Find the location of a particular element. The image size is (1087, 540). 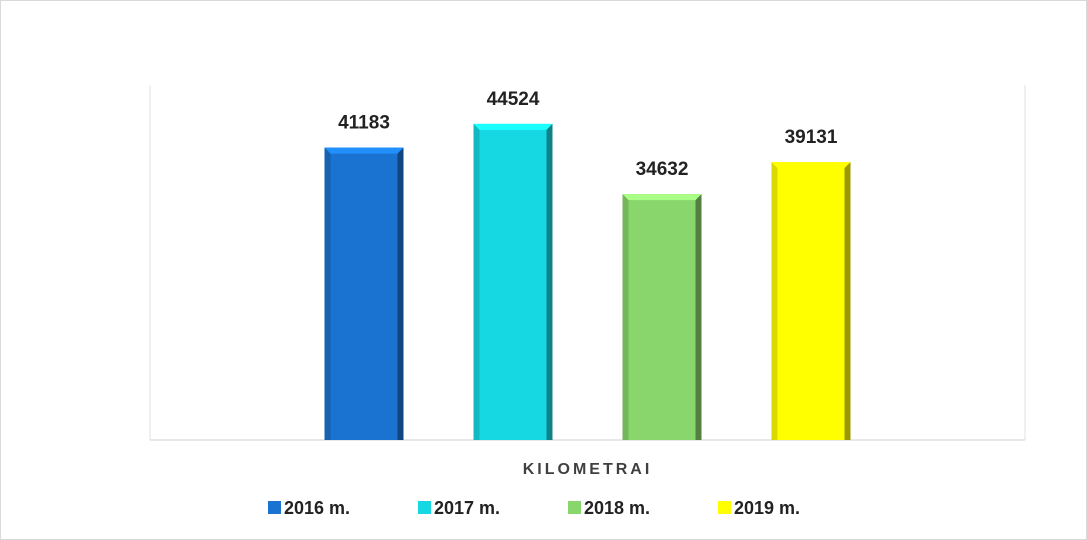

legend-label: 2016 m. is located at coordinates (317, 508).